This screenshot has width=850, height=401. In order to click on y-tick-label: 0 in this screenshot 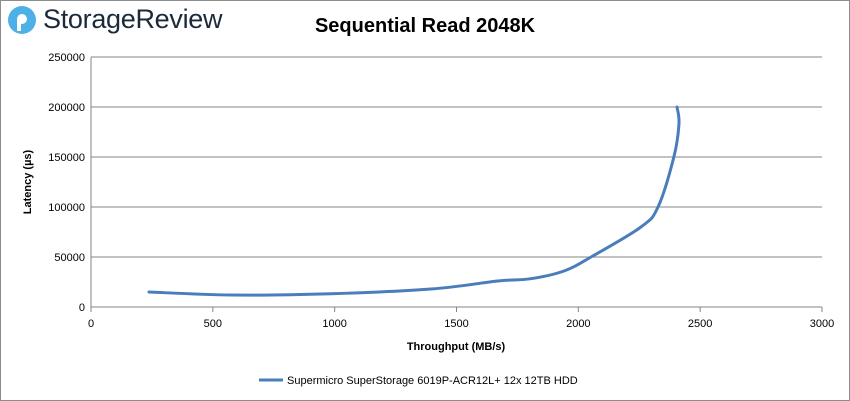, I will do `click(82, 308)`.